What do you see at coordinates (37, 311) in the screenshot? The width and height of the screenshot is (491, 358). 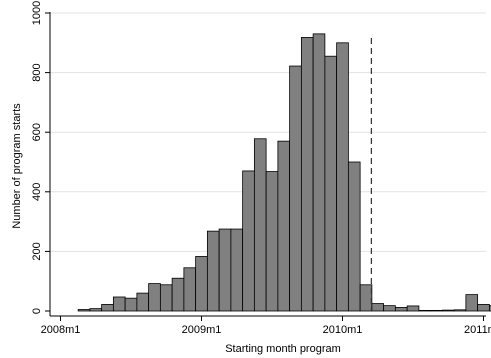 I see `y-tick-label: 0` at bounding box center [37, 311].